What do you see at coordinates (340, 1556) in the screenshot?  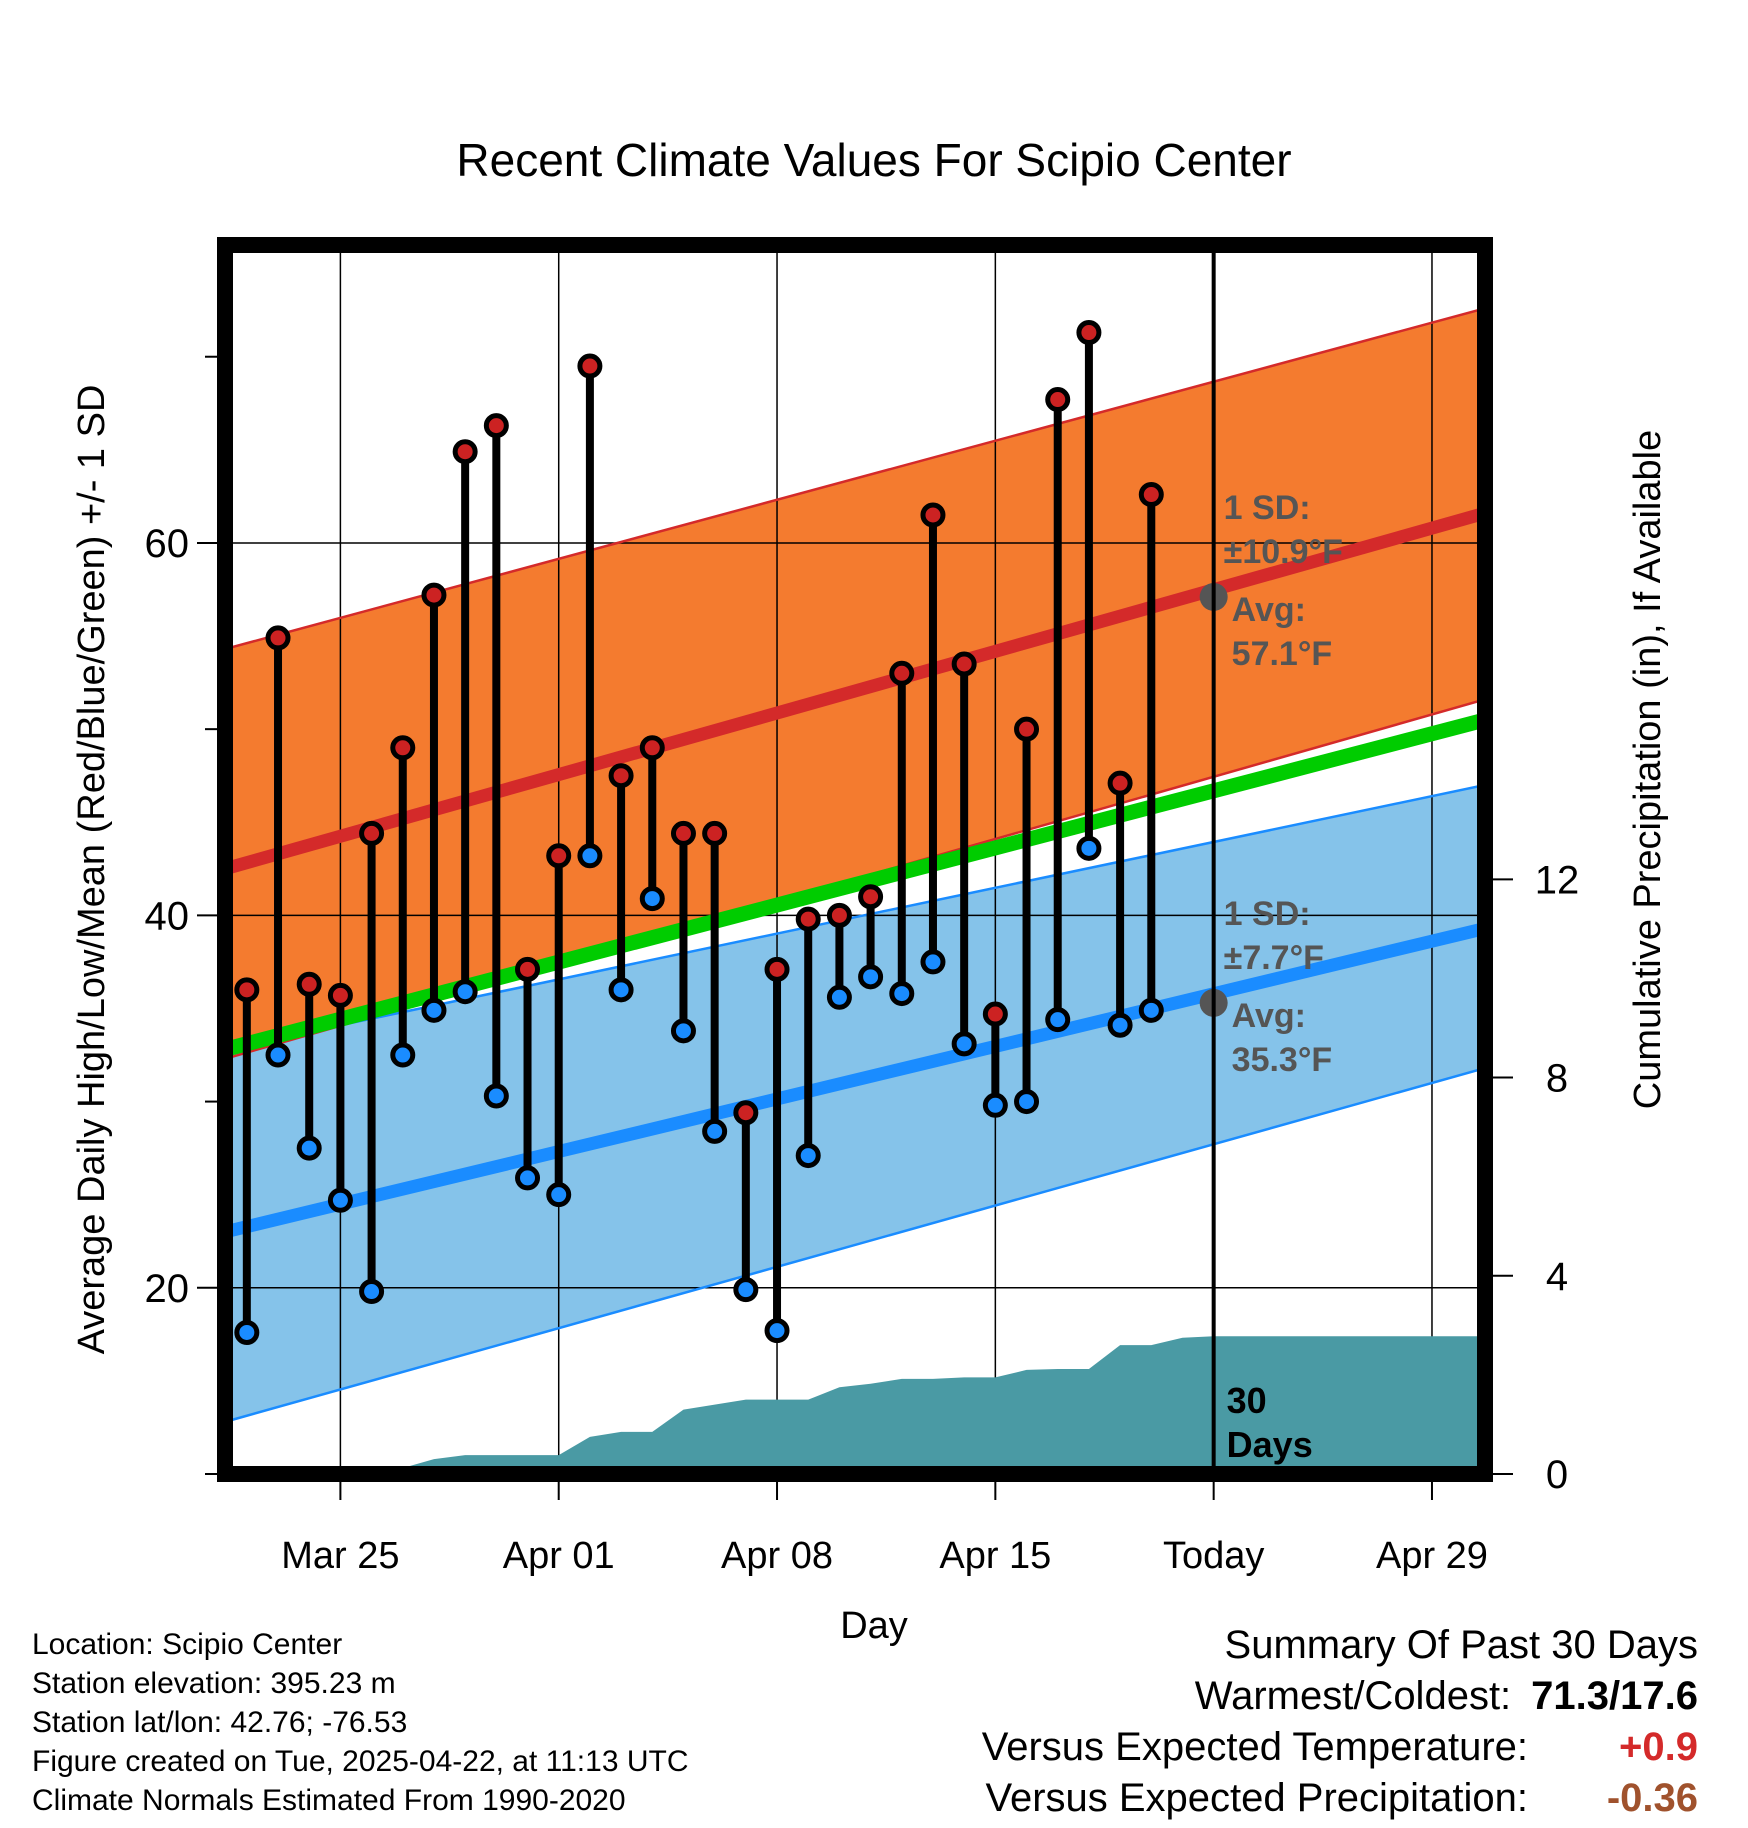 I see `x-tick-label: Mar 25` at bounding box center [340, 1556].